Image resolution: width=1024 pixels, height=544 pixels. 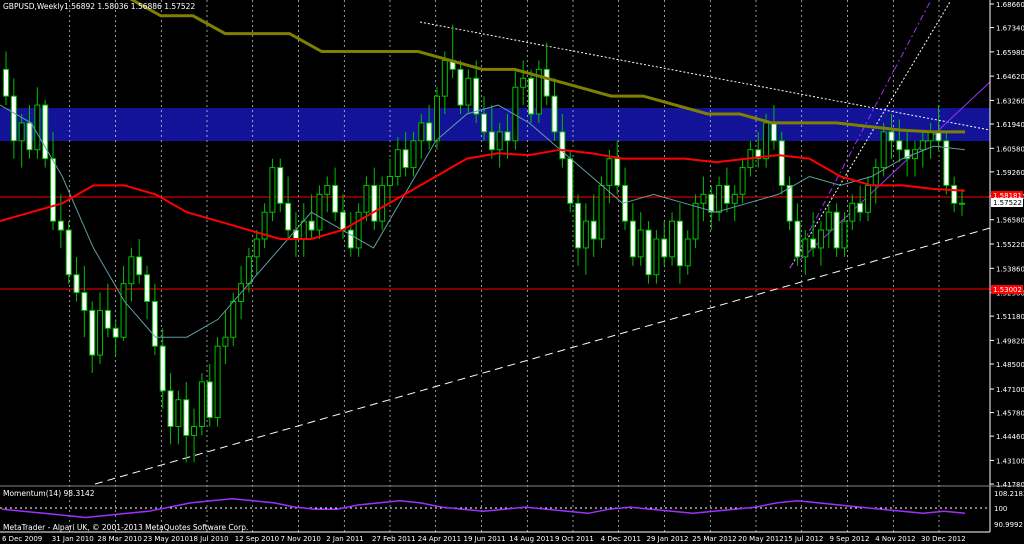 I want to click on price-label: 1.51180, so click(x=1010, y=317).